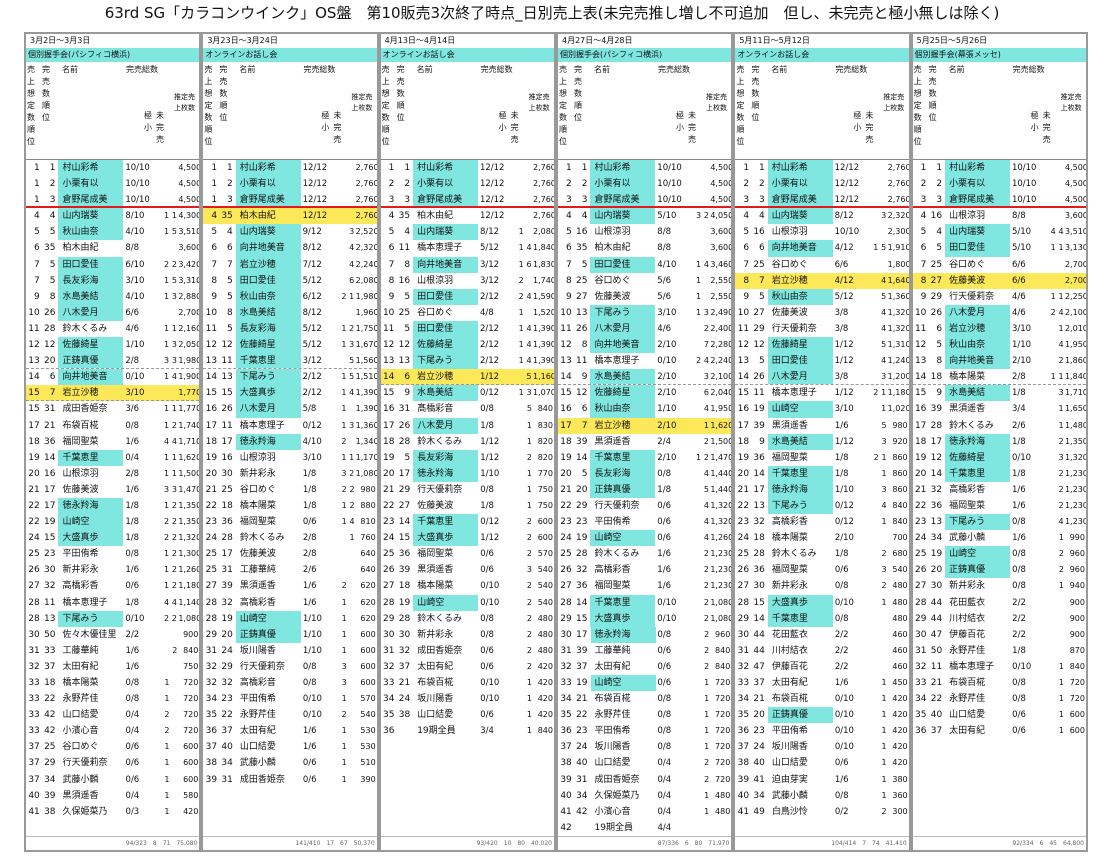 The height and width of the screenshot is (866, 1104). I want to click on table-row: 31 50 永野芹佳 1/8 870, so click(999, 651).